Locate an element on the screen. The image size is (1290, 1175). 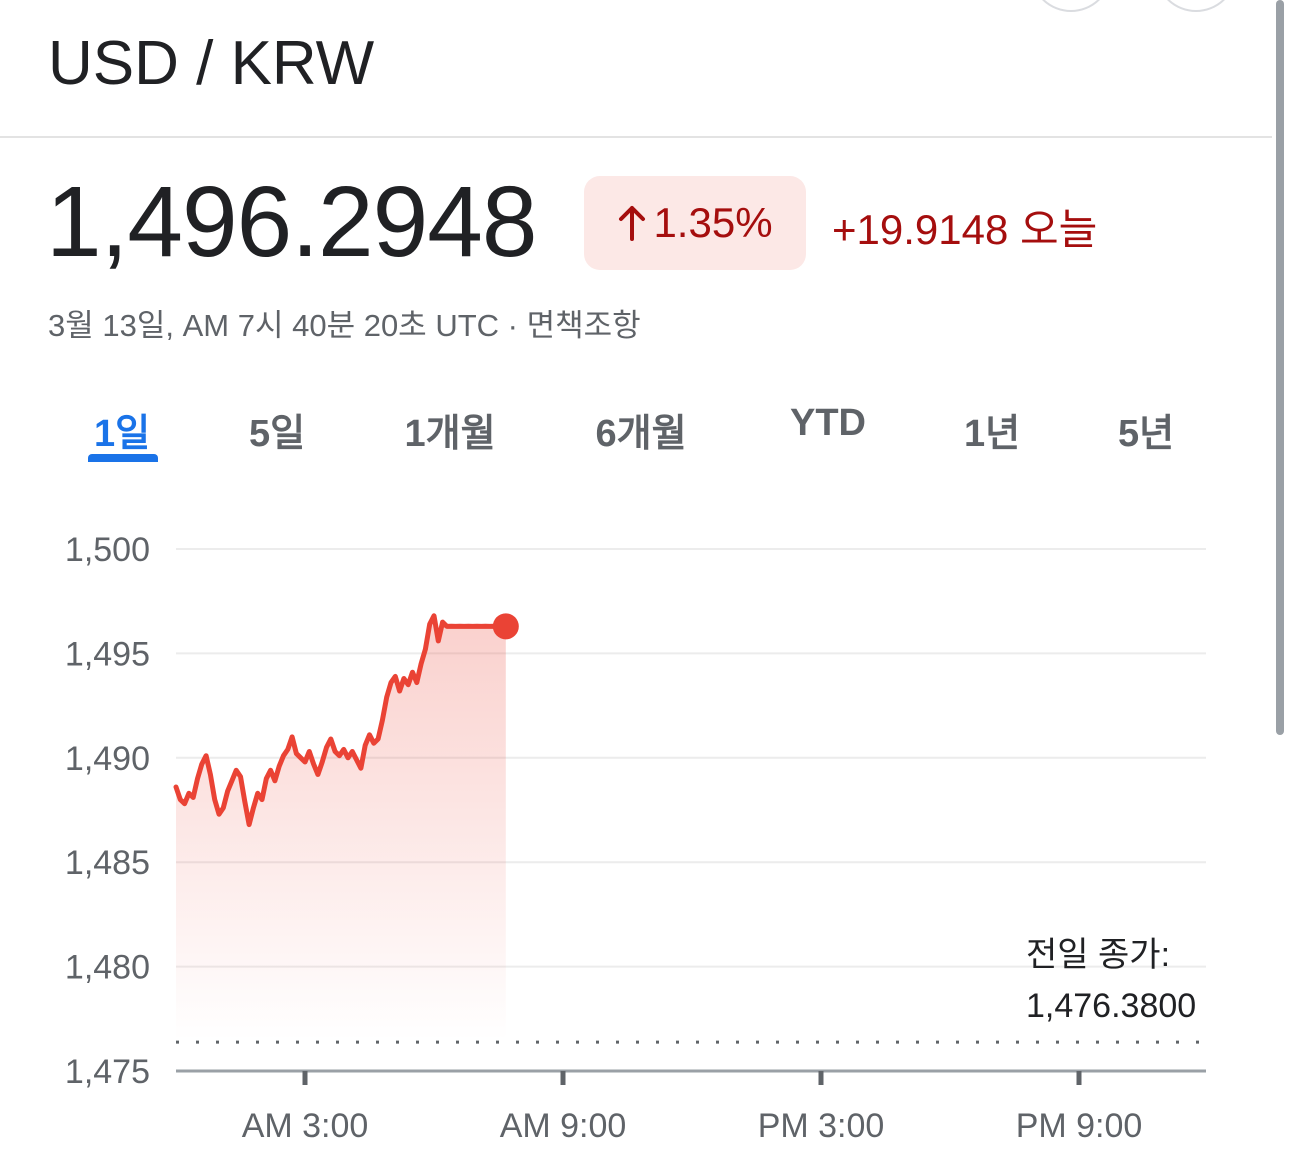
page-title: USD / KRW is located at coordinates (211, 63).